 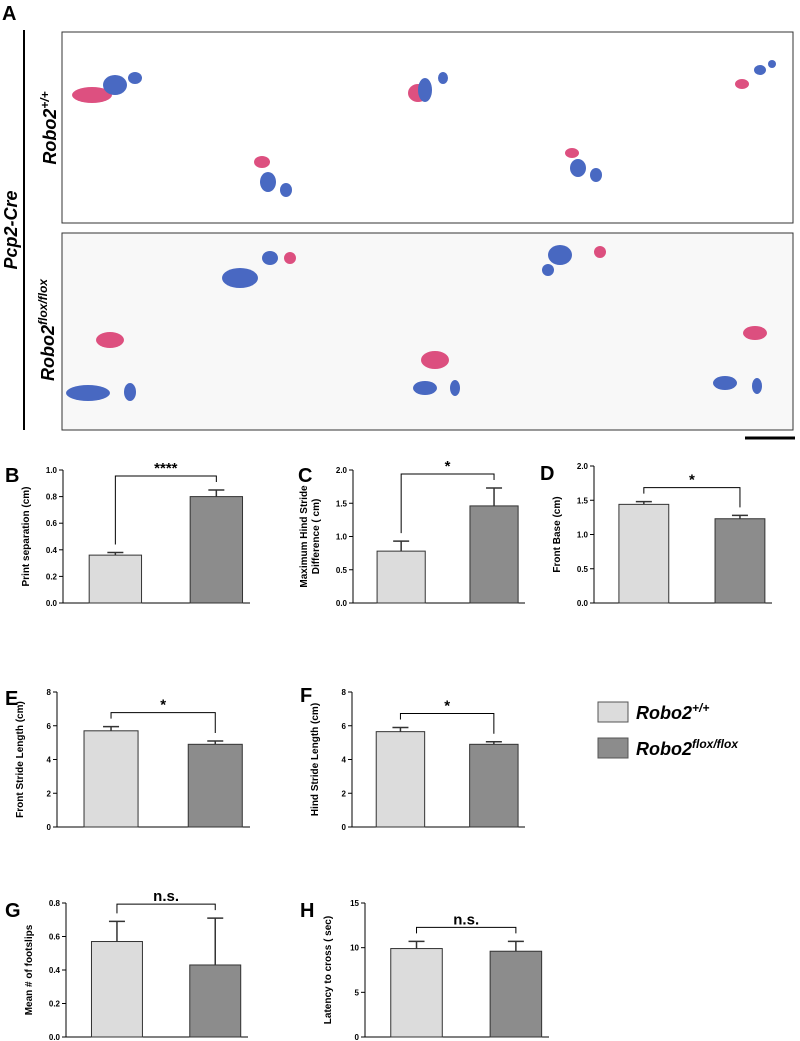 What do you see at coordinates (13, 911) in the screenshot?
I see `panel-label: G` at bounding box center [13, 911].